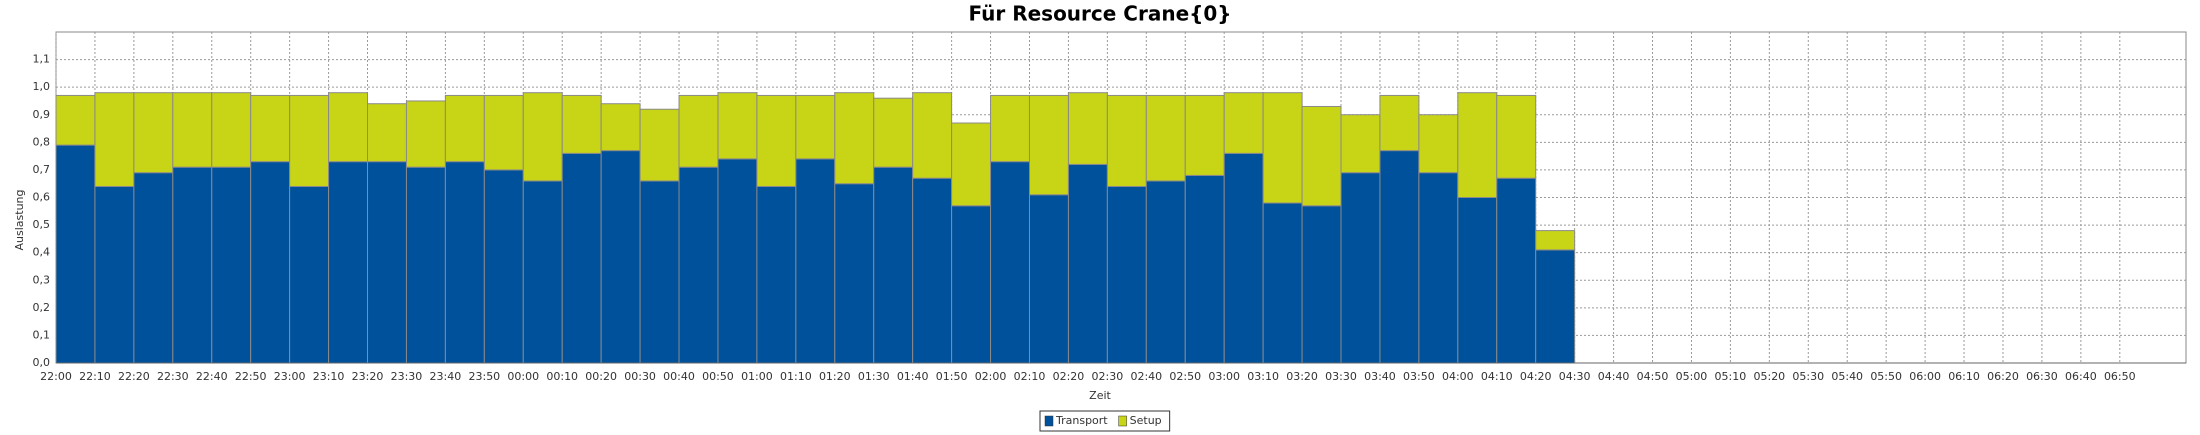 This screenshot has height=435, width=2200. Describe the element at coordinates (446, 376) in the screenshot. I see `x-tick-label: 23:40` at that location.